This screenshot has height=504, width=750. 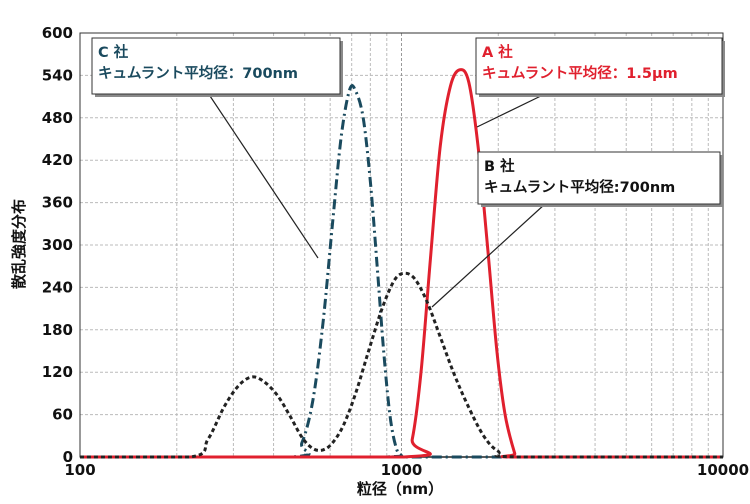 What do you see at coordinates (723, 470) in the screenshot?
I see `x-tick-label: 10000` at bounding box center [723, 470].